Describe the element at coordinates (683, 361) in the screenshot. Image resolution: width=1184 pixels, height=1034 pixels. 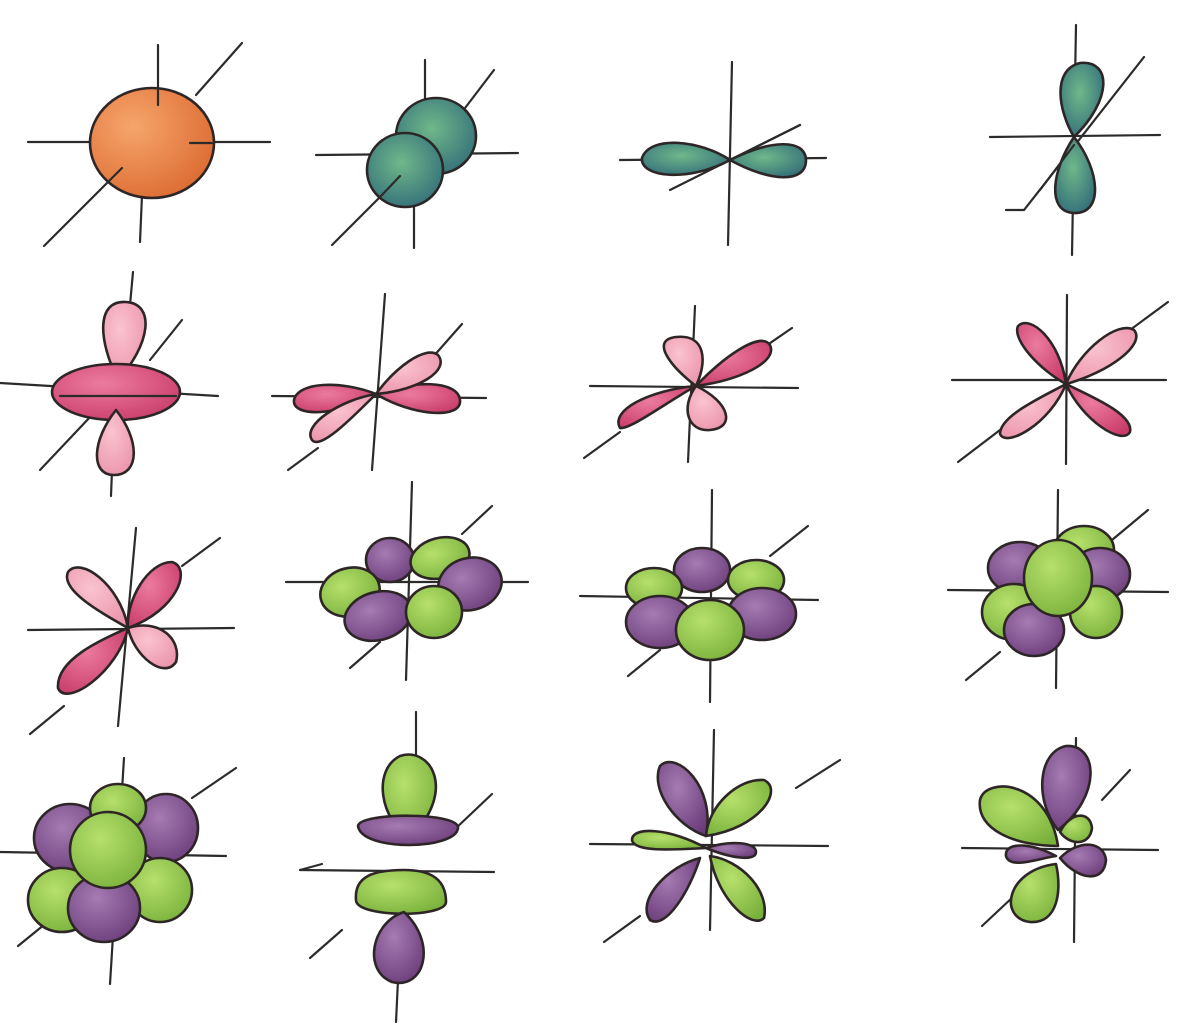
I see `lobe-d-top` at that location.